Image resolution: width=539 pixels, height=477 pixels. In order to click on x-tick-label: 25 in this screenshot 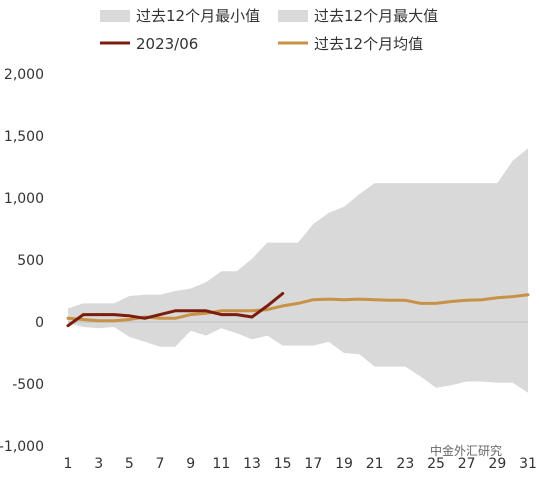, I will do `click(436, 464)`.